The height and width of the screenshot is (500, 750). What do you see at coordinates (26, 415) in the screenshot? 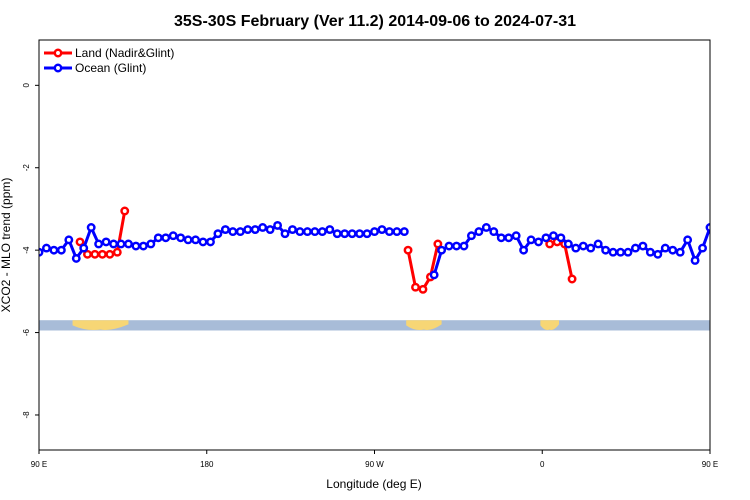
I see `y-tick-label: -8` at bounding box center [26, 415].